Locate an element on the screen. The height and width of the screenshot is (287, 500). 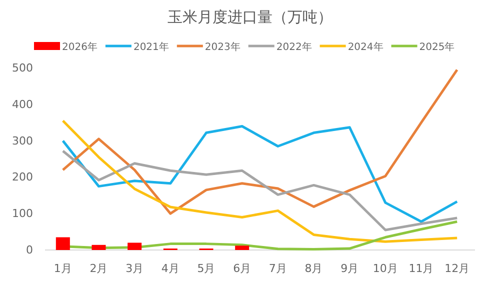
x-tick-label: 12月 is located at coordinates (457, 268).